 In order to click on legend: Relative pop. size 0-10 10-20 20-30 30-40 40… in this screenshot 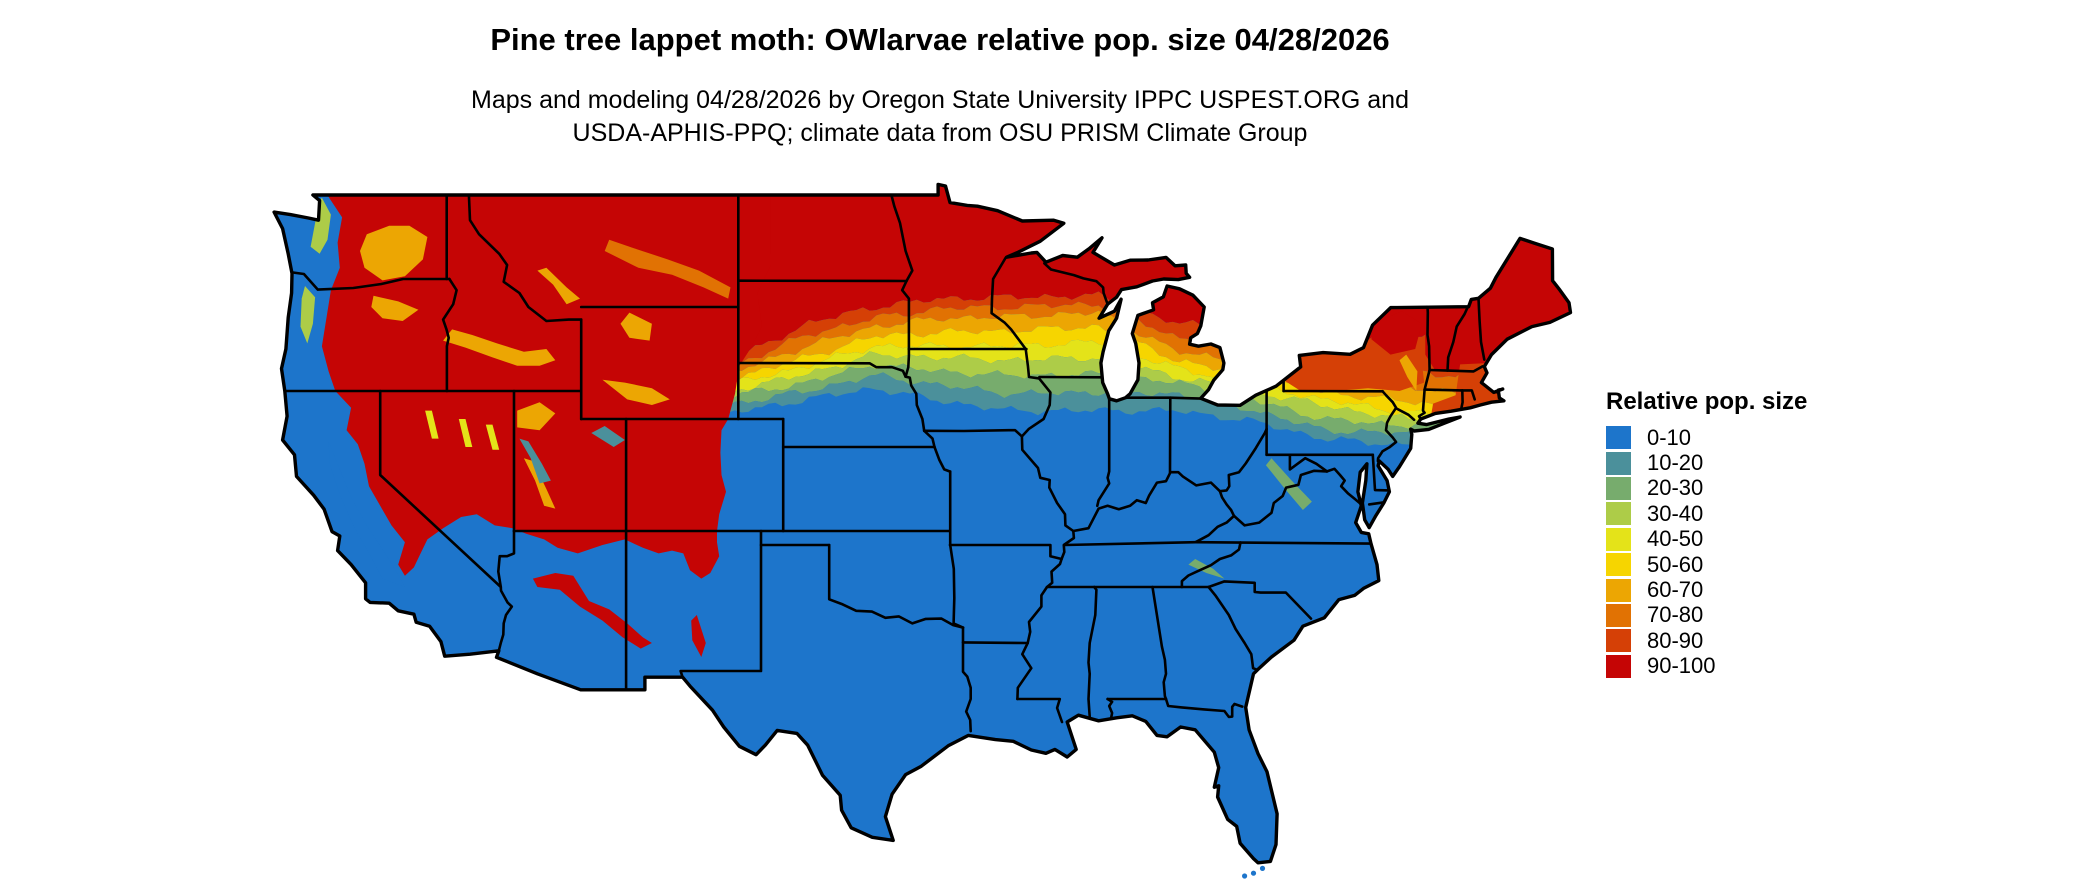, I will do `click(1706, 533)`.